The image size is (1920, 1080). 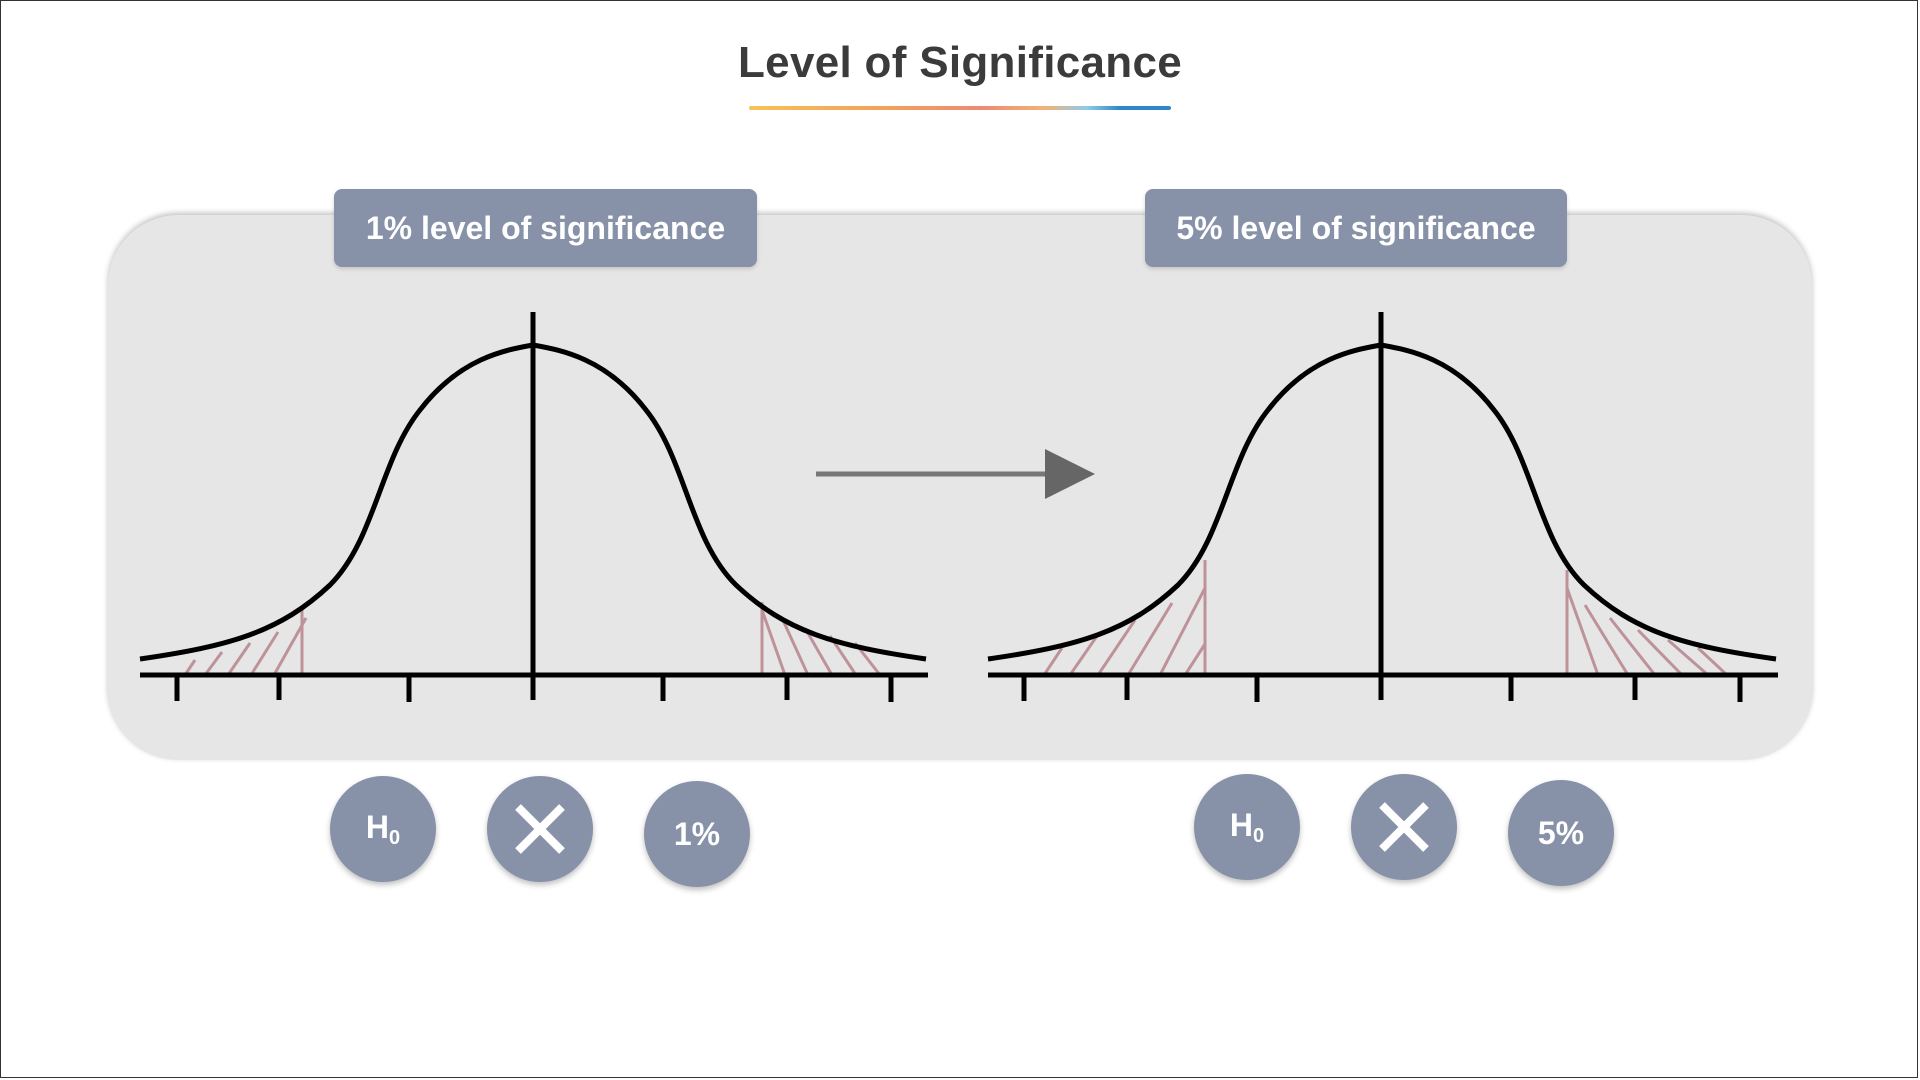 I want to click on left-percent-text: 1%, so click(x=697, y=833).